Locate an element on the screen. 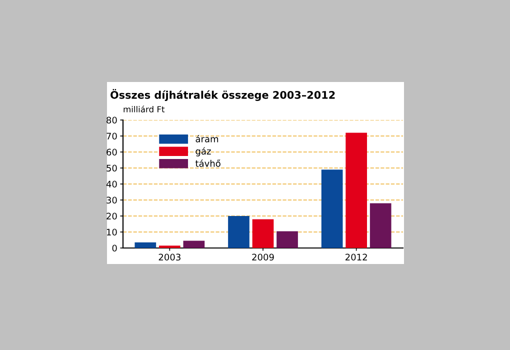  y-tick-label: 60 is located at coordinates (111, 152).